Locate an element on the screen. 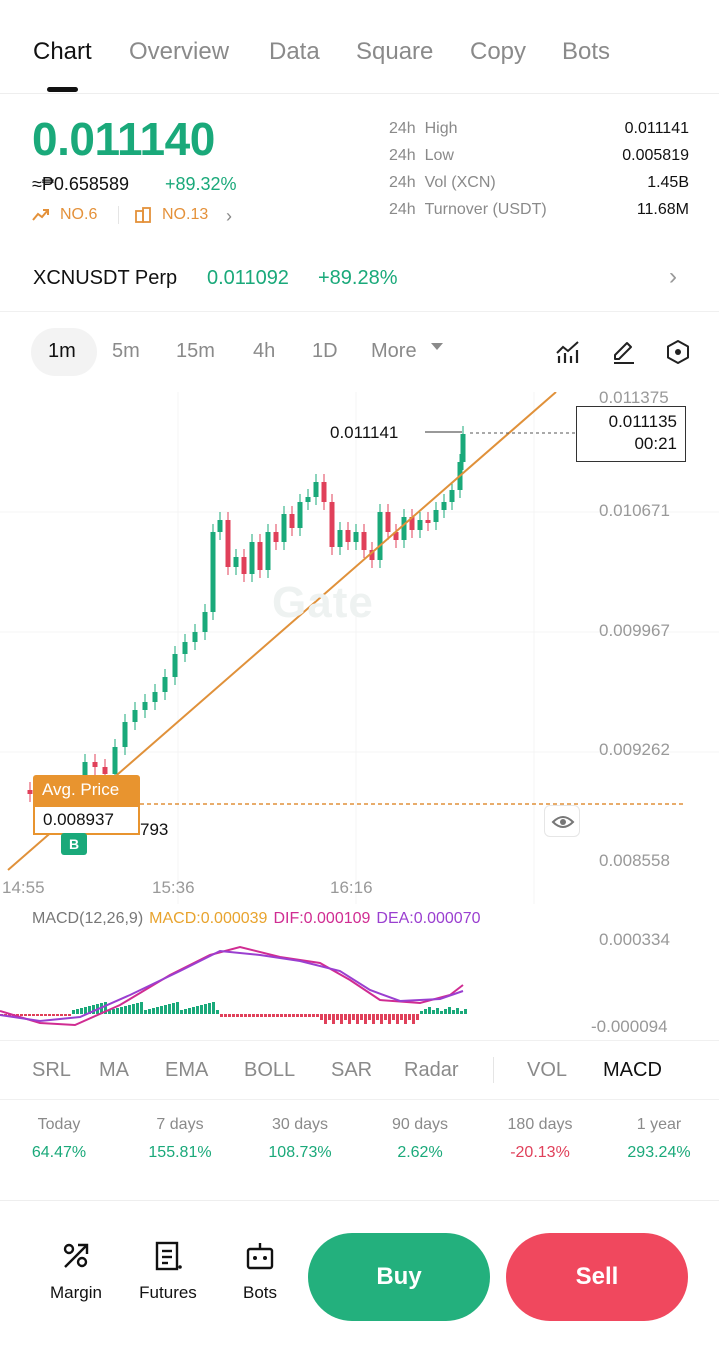 The width and height of the screenshot is (719, 1353). futures-button: Futures is located at coordinates (168, 1271).